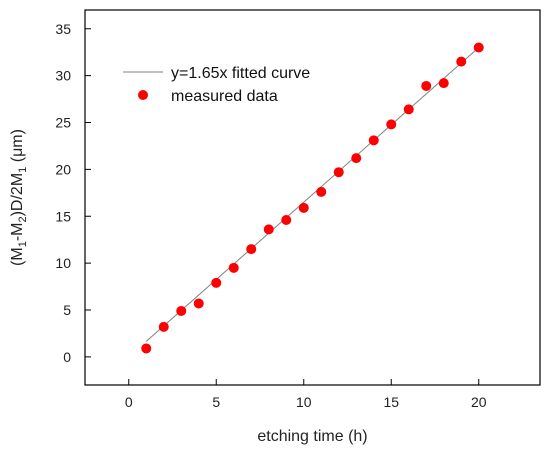 The height and width of the screenshot is (454, 550). Describe the element at coordinates (479, 402) in the screenshot. I see `x-tick-label: 20` at that location.